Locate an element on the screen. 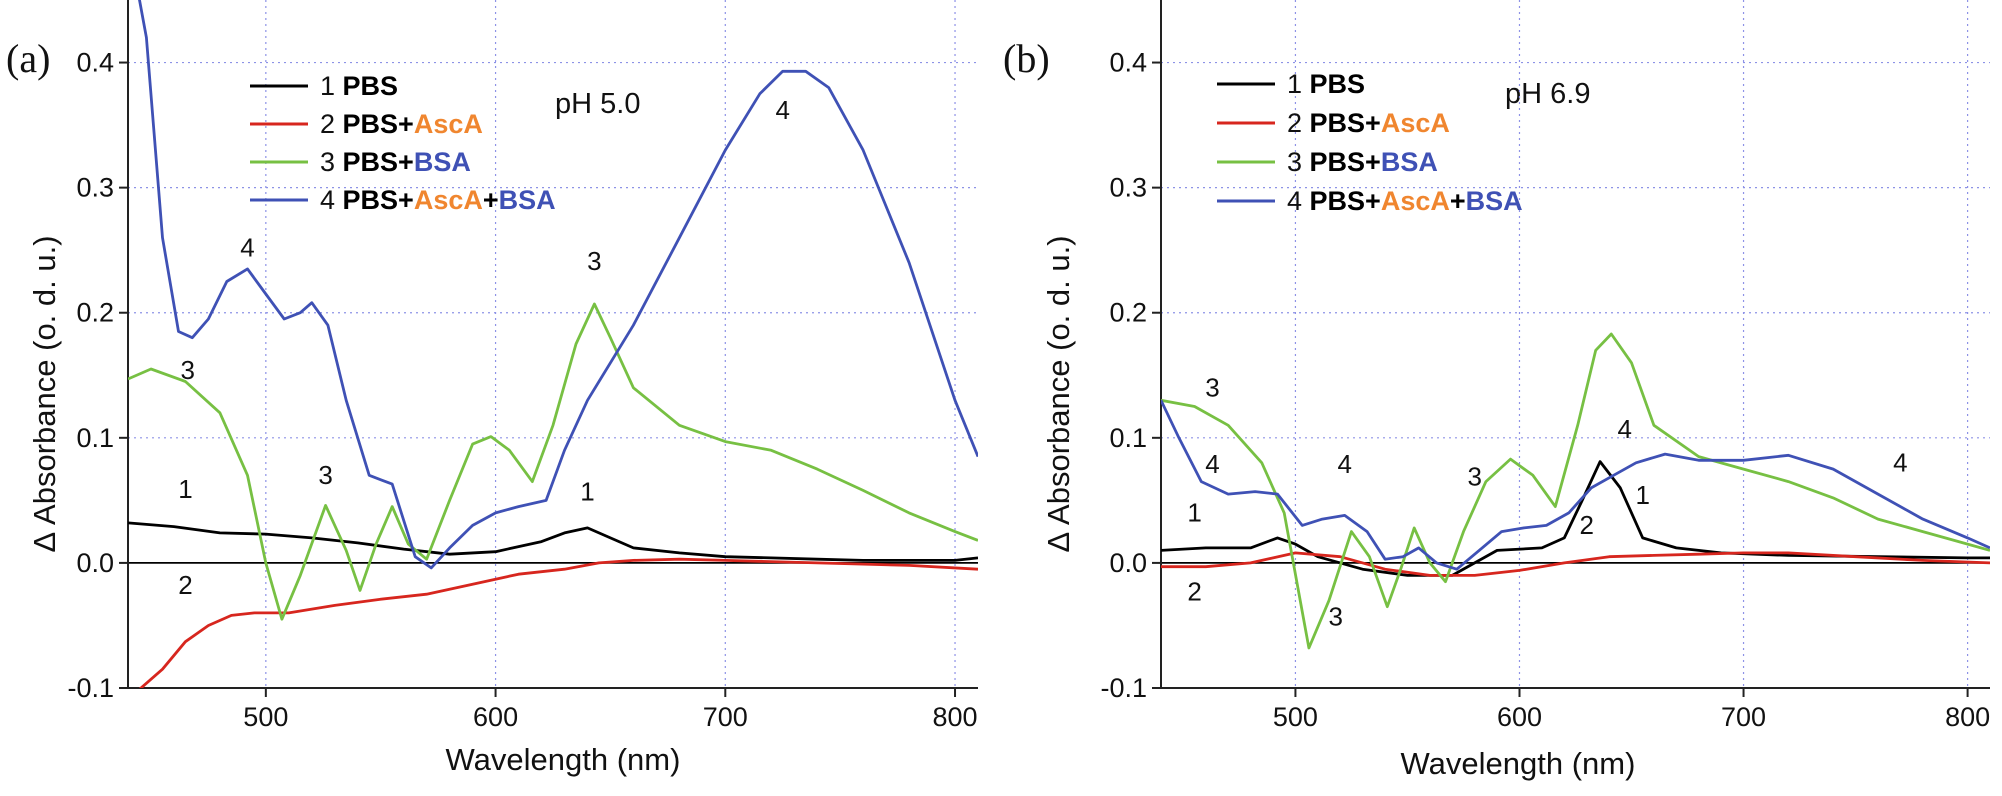  panel-a-y-tick-label: -0.1 is located at coordinates (90, 688).